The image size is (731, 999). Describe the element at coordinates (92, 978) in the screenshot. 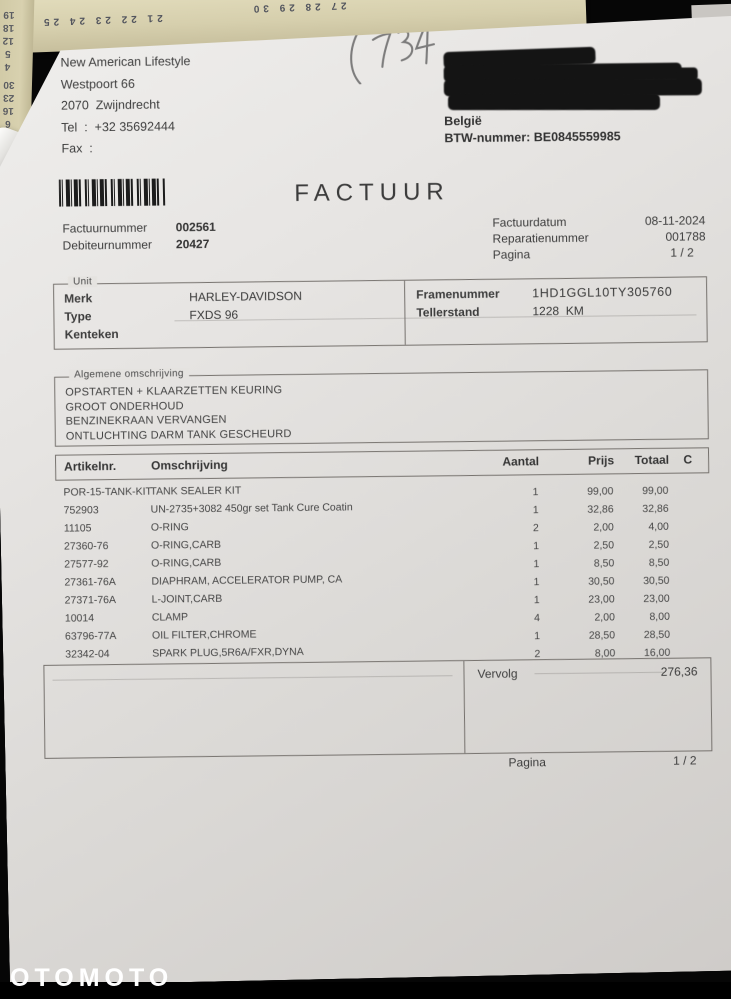

I see `otomoto-watermark: OTOMOTO` at that location.